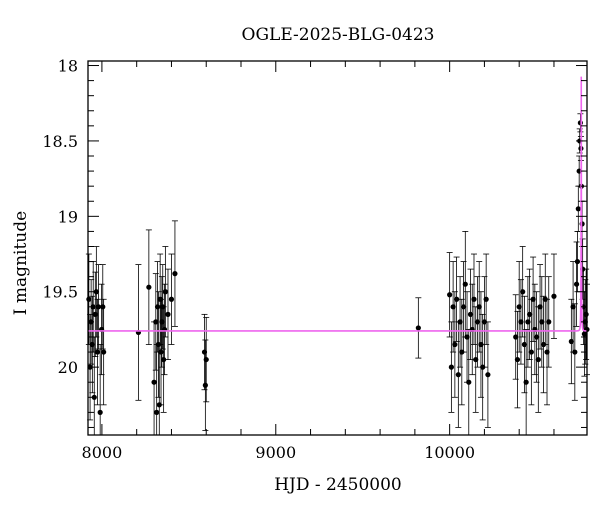 The image size is (600, 512). Describe the element at coordinates (60, 141) in the screenshot. I see `y-tick-label: 18.5` at that location.